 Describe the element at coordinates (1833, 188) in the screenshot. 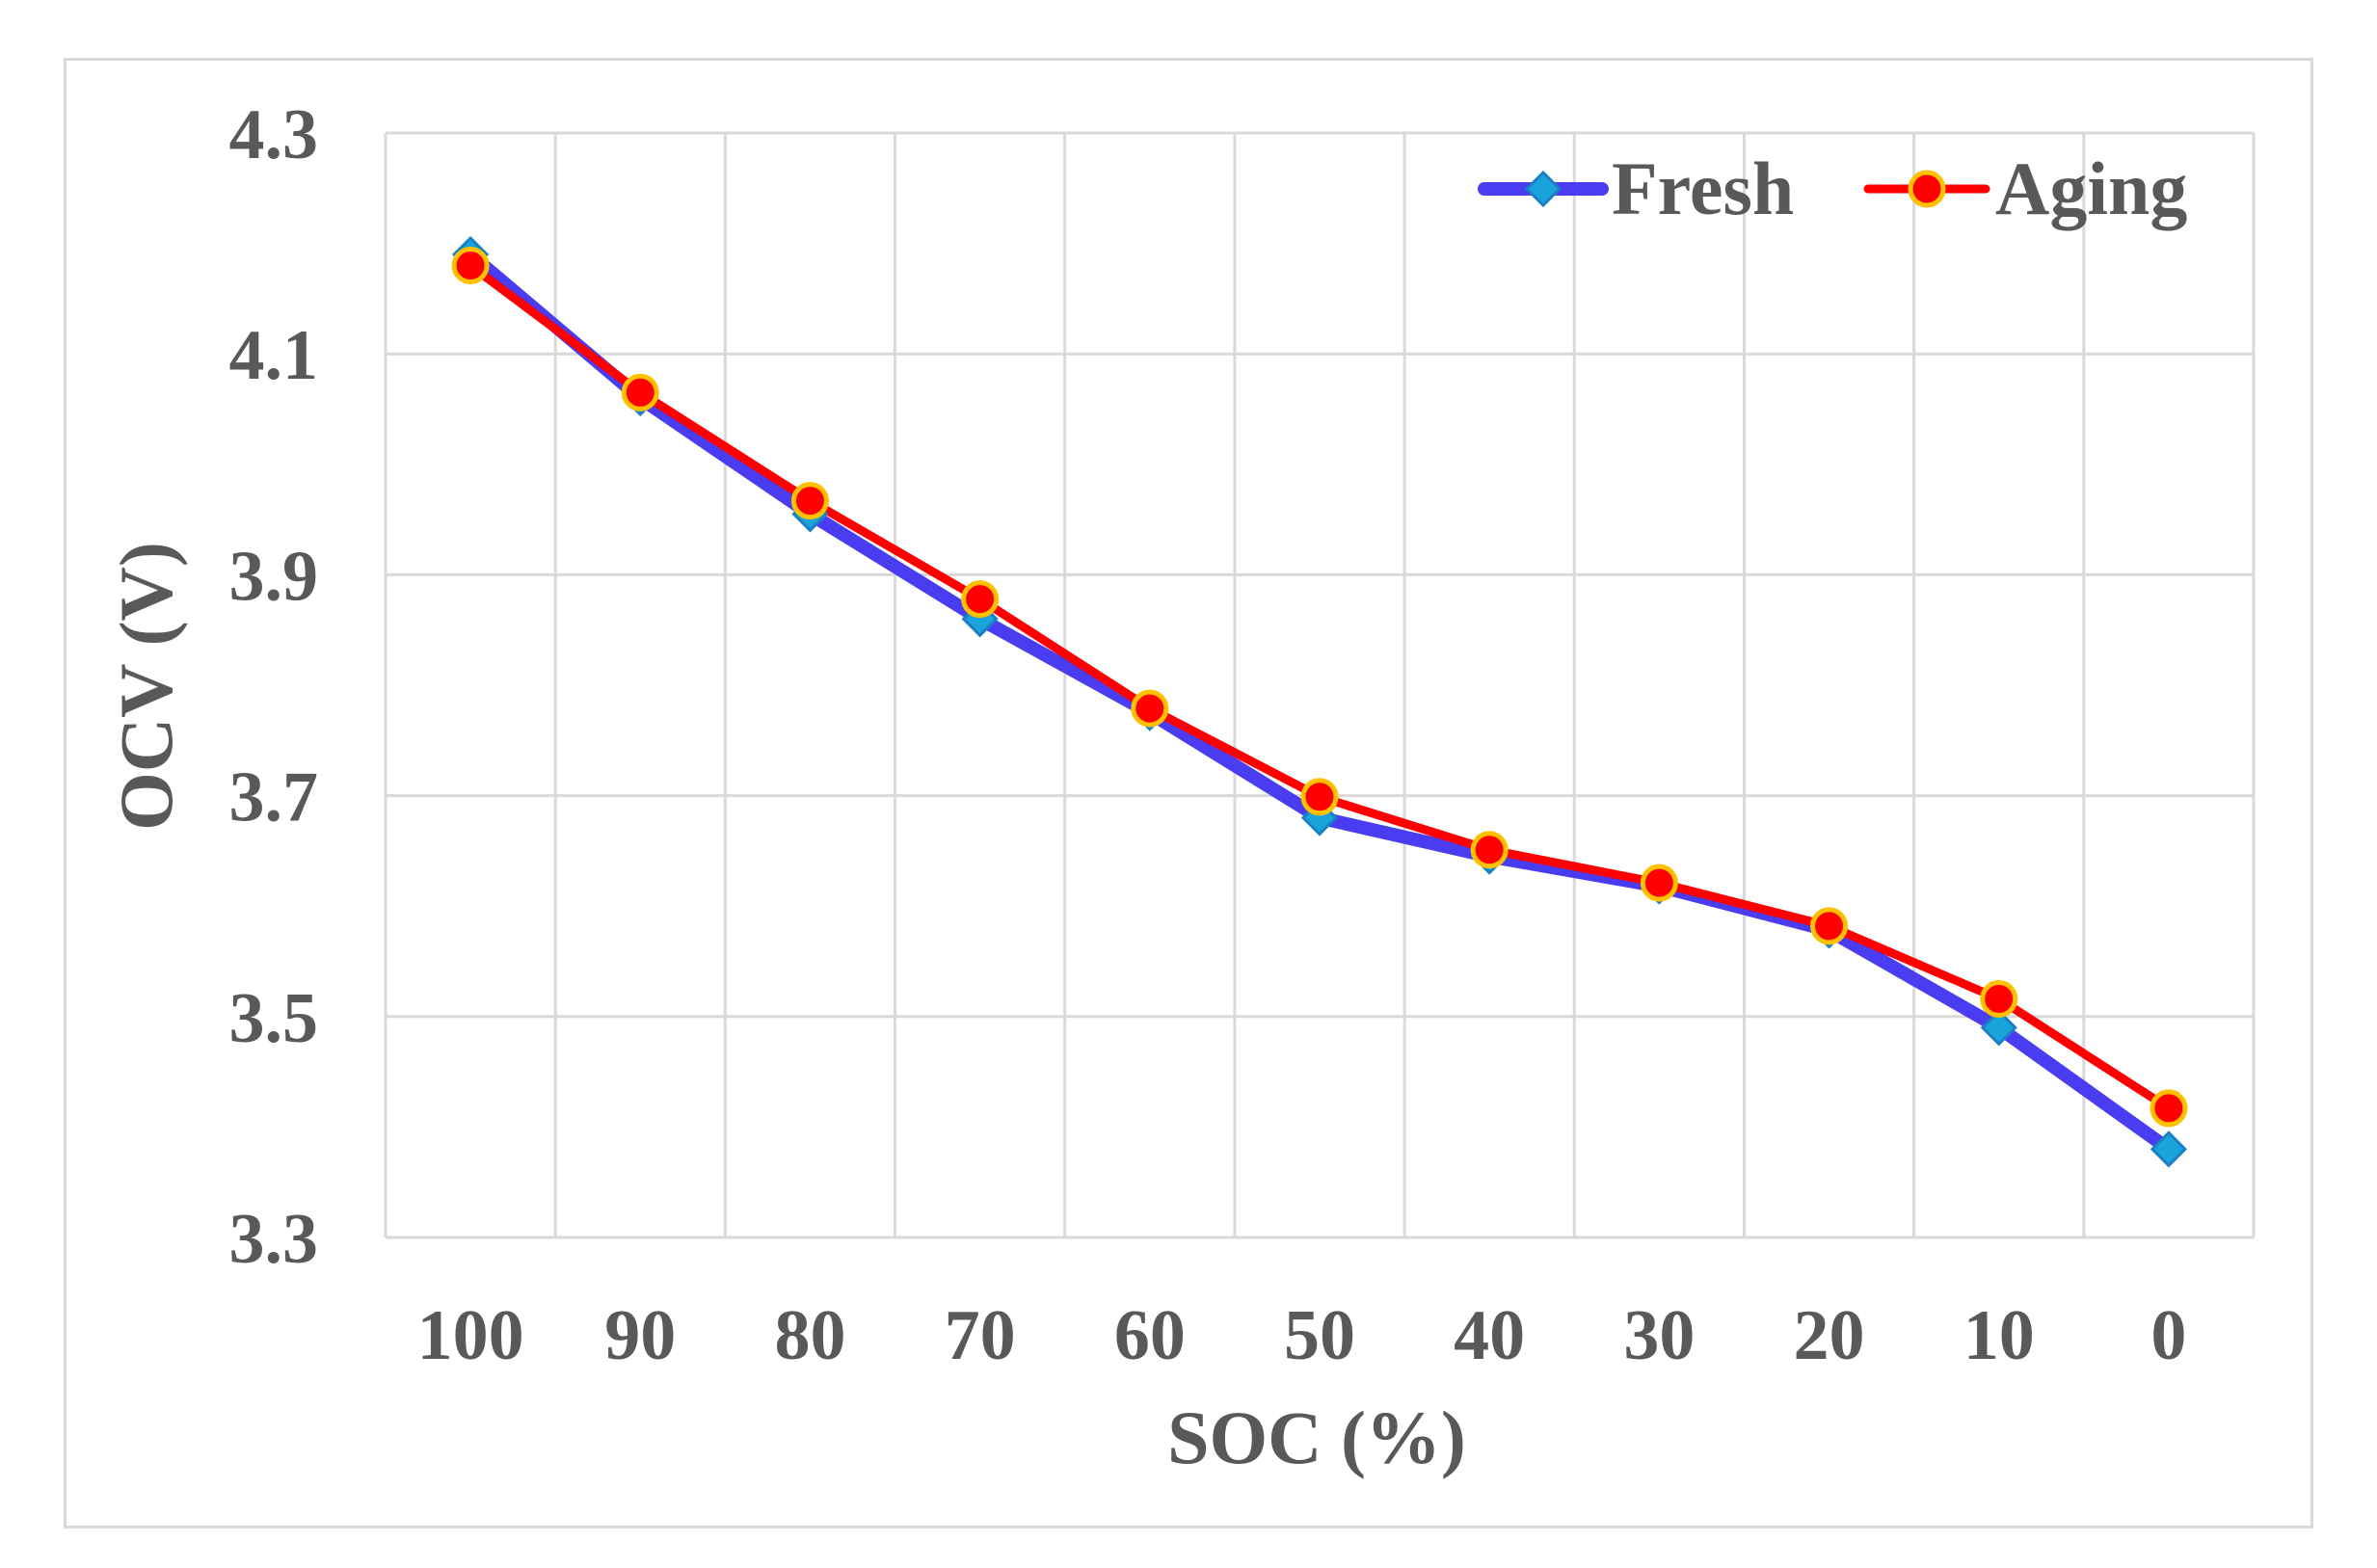

I see `legend: Fresh Aging` at that location.